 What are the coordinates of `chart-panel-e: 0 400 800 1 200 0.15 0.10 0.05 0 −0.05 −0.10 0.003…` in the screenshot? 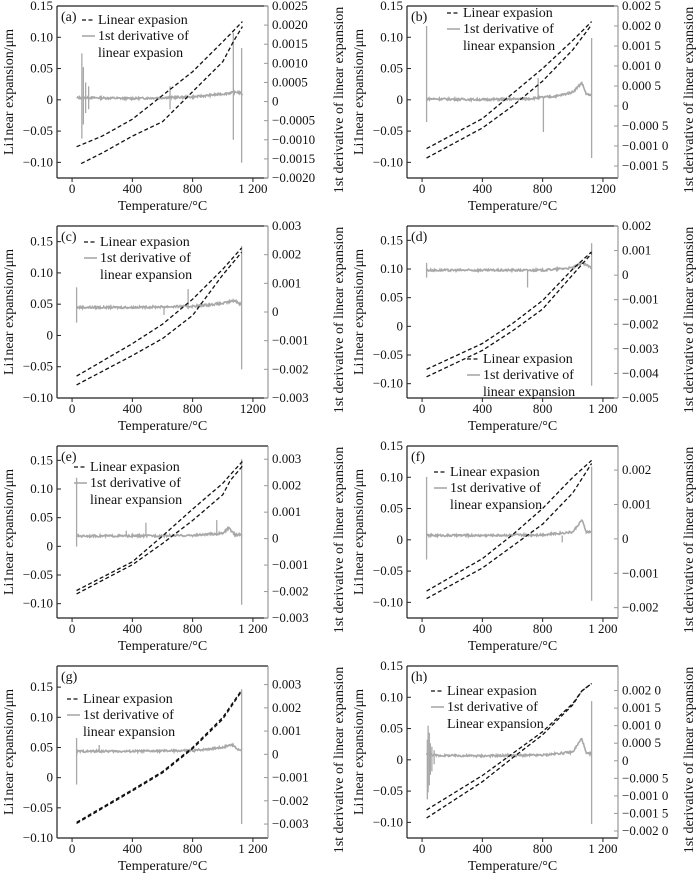 It's located at (175, 550).